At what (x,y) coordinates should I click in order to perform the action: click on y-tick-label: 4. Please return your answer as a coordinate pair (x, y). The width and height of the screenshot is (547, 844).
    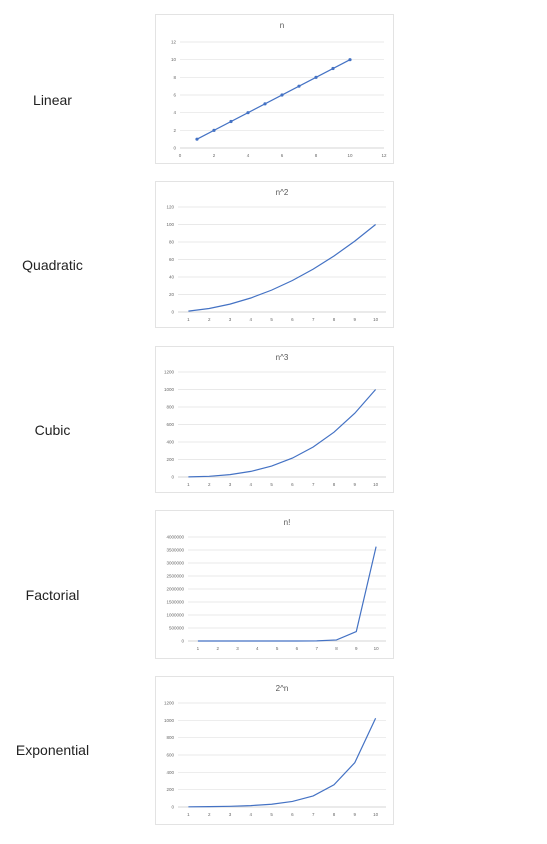
    Looking at the image, I should click on (174, 112).